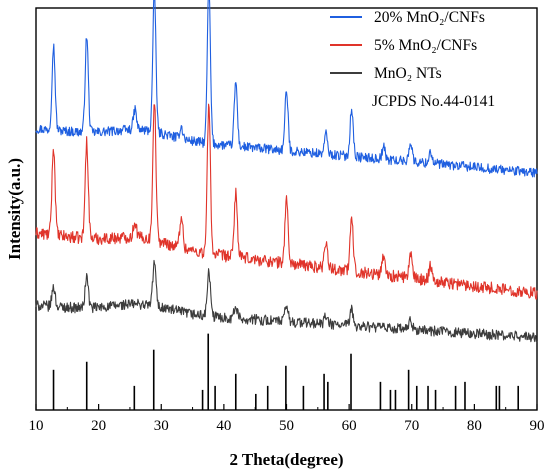 The height and width of the screenshot is (473, 550). I want to click on x-axis-label: 2 Theta(degree), so click(286, 459).